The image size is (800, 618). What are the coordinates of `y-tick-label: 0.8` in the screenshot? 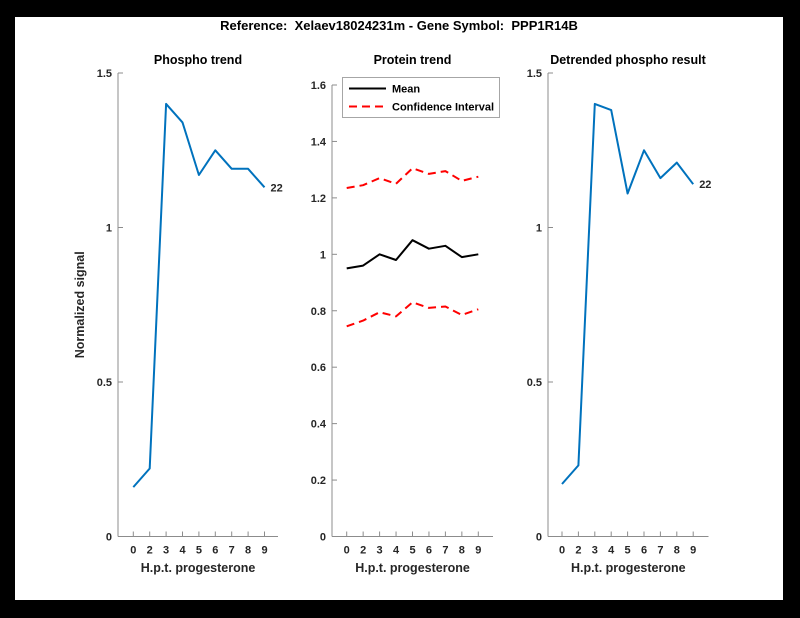 It's located at (318, 312).